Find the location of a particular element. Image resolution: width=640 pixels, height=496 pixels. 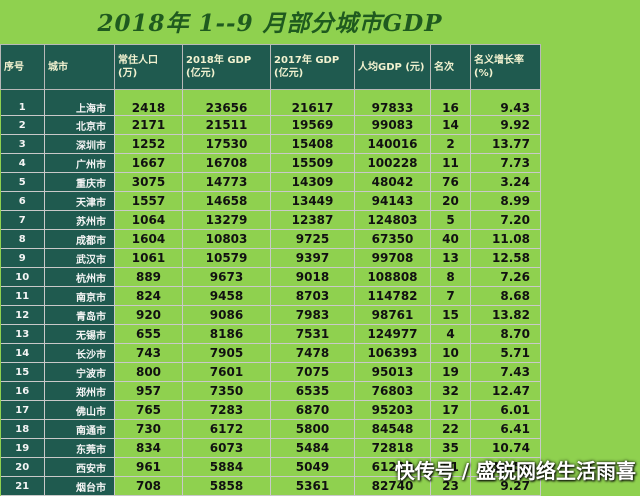

city-name: 南通市 is located at coordinates (79, 429).